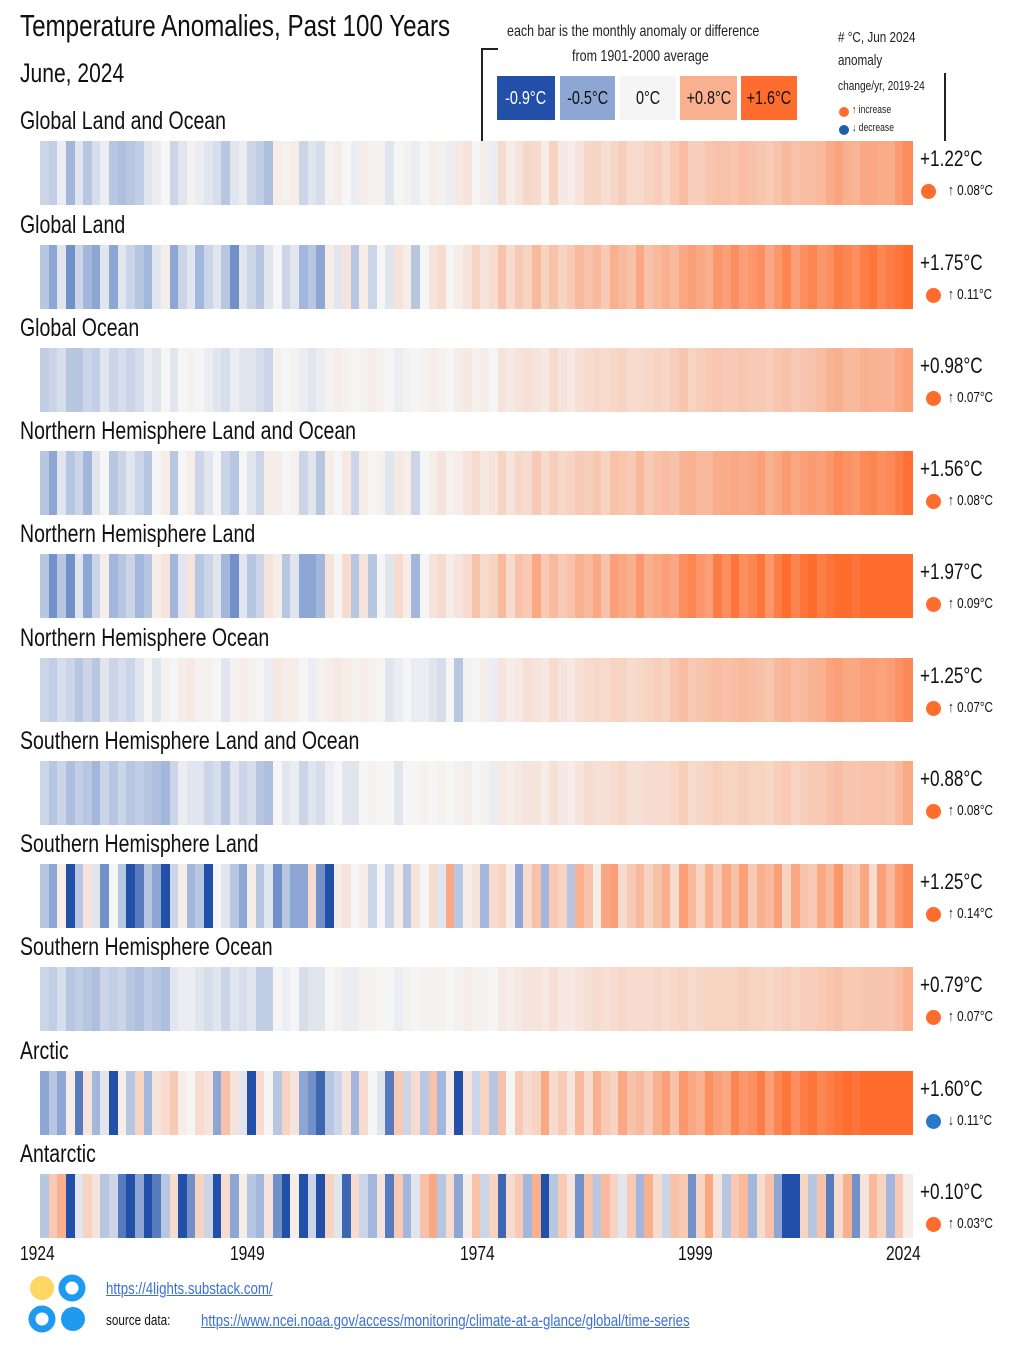  I want to click on stripe-2012, so click(804, 1103).